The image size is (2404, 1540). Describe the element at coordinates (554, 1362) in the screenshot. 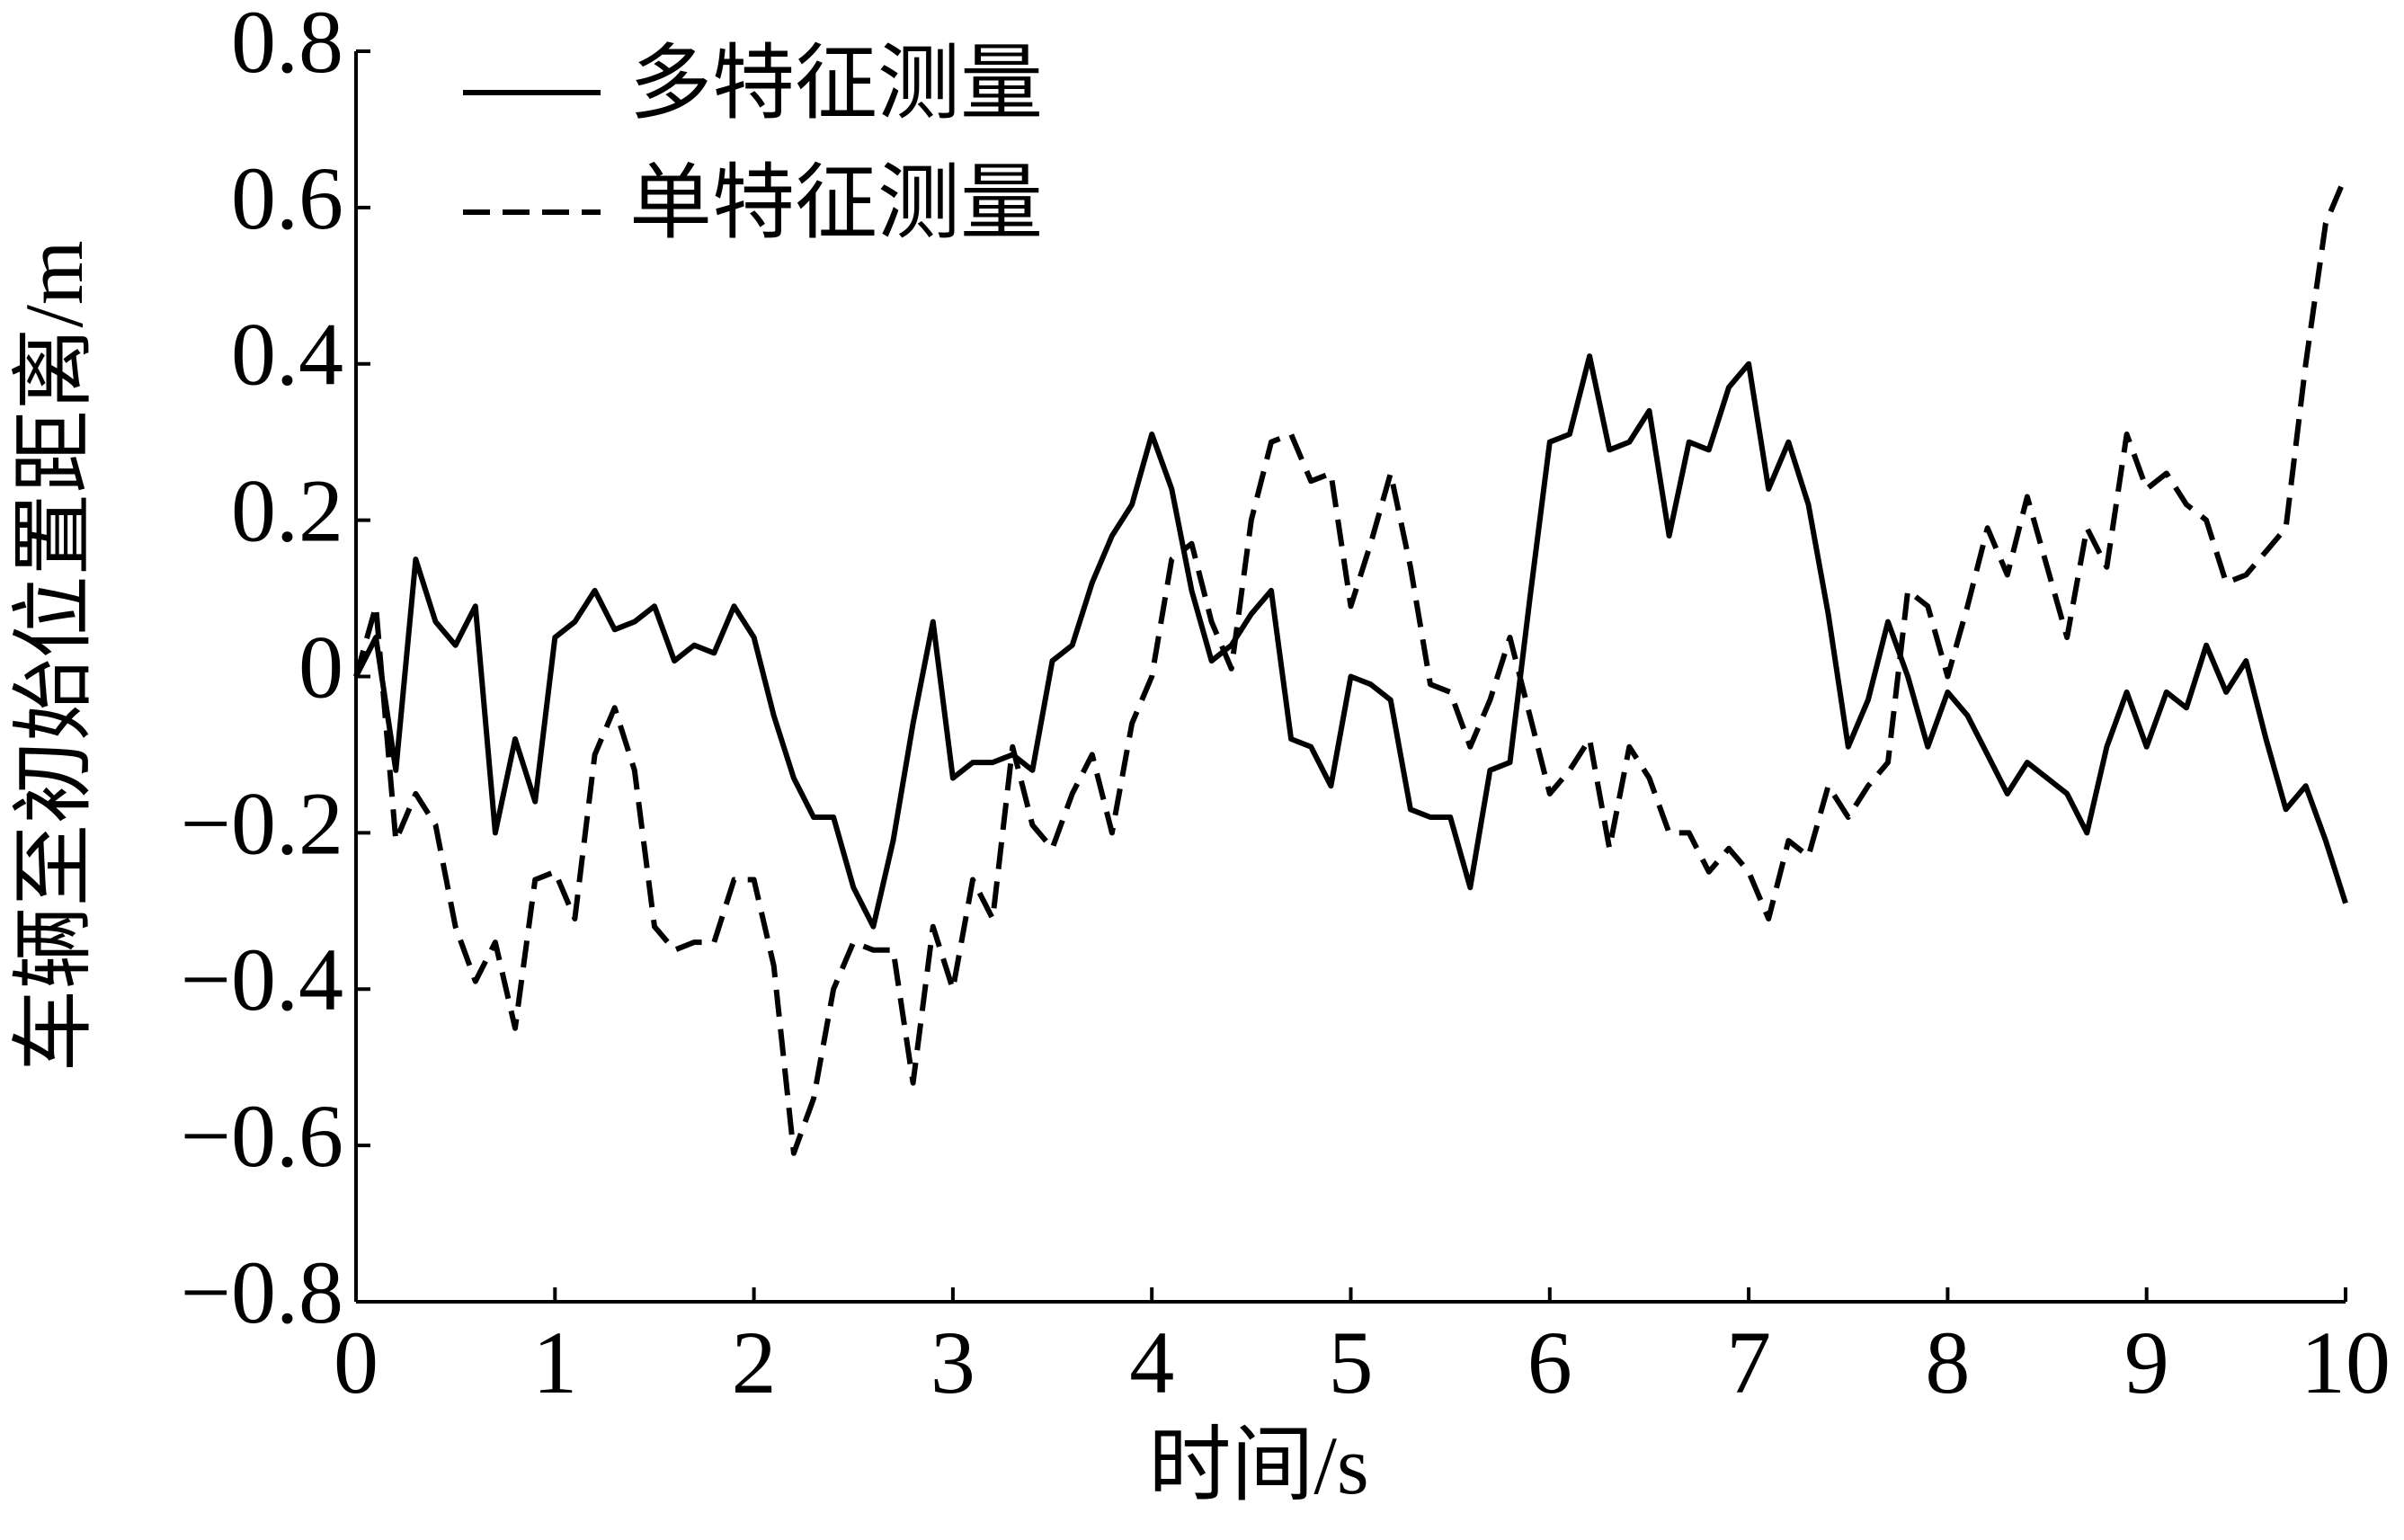

I see `x-tick-label: 1` at that location.